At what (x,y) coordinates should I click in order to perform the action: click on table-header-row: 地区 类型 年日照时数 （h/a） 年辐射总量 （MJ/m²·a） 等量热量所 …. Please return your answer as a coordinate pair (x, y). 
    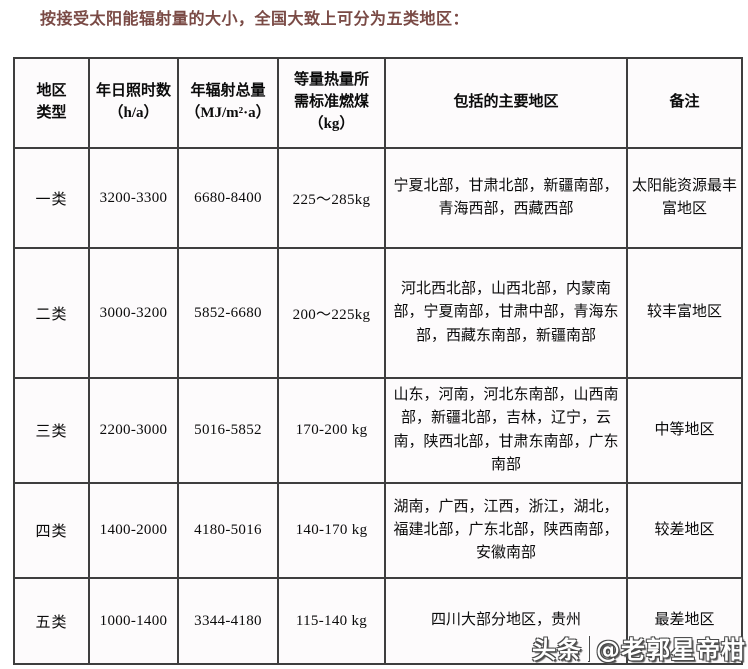
    Looking at the image, I should click on (378, 103).